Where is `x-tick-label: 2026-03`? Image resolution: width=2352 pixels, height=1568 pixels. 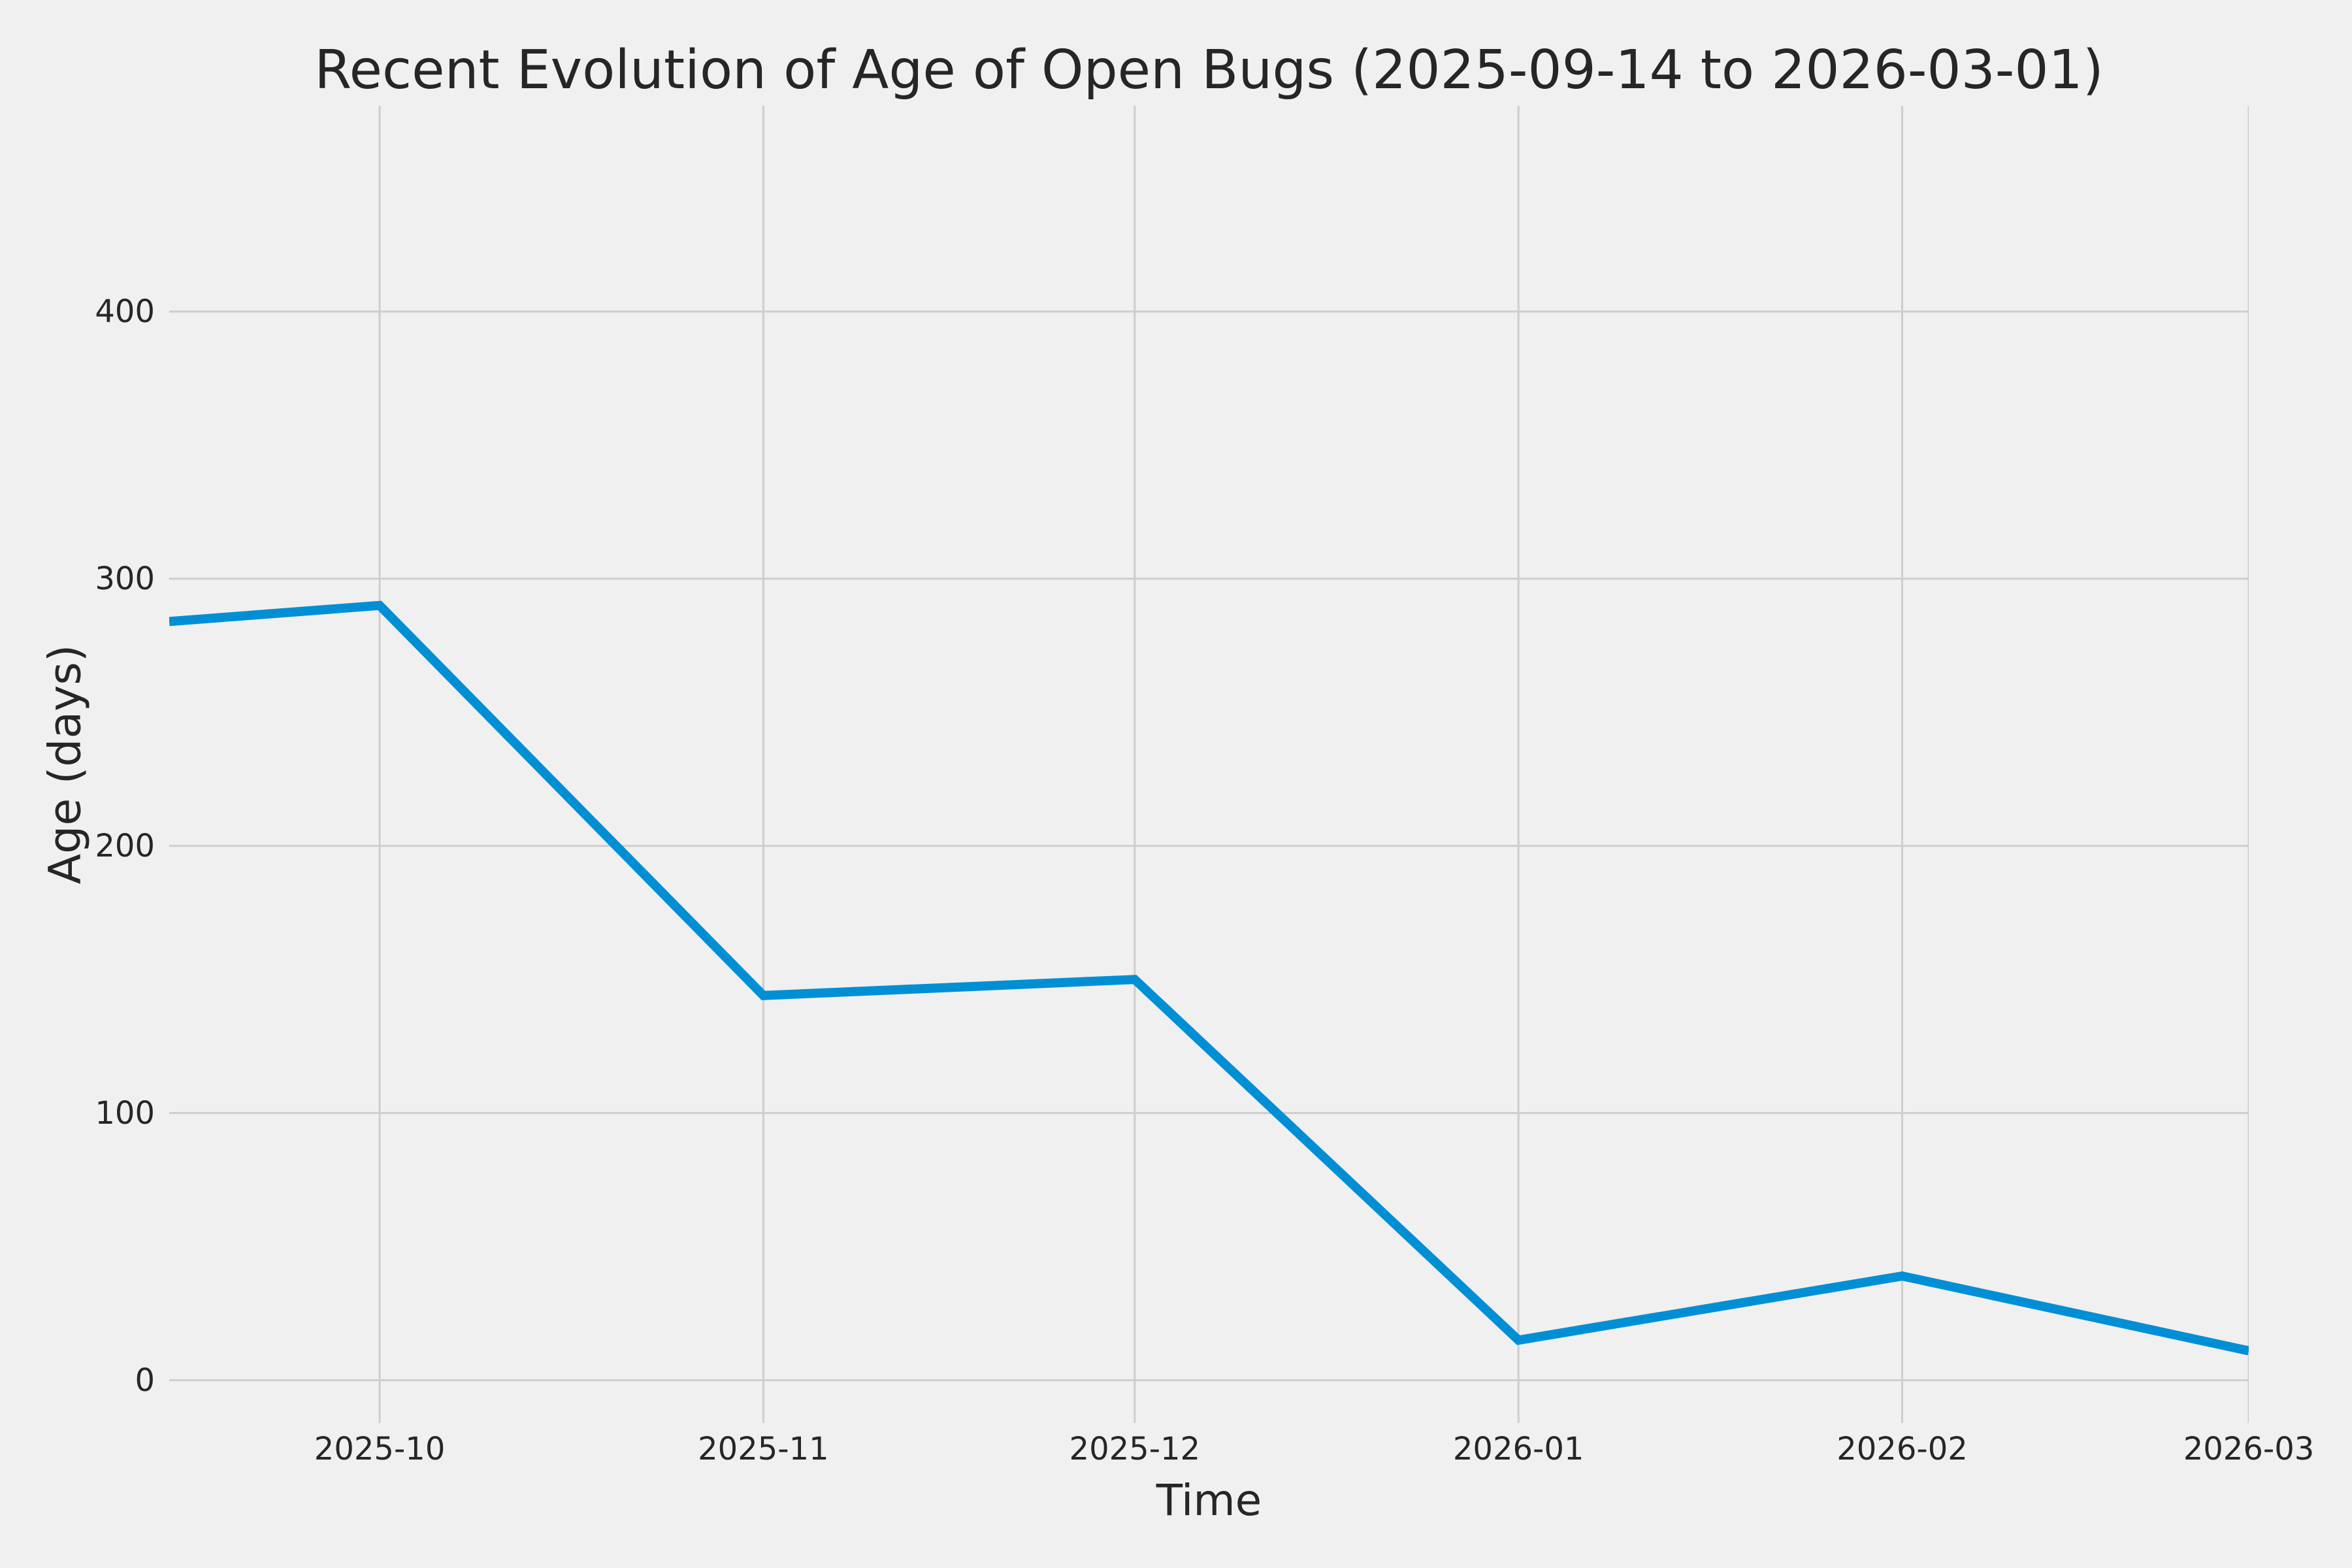 x-tick-label: 2026-03 is located at coordinates (2249, 1449).